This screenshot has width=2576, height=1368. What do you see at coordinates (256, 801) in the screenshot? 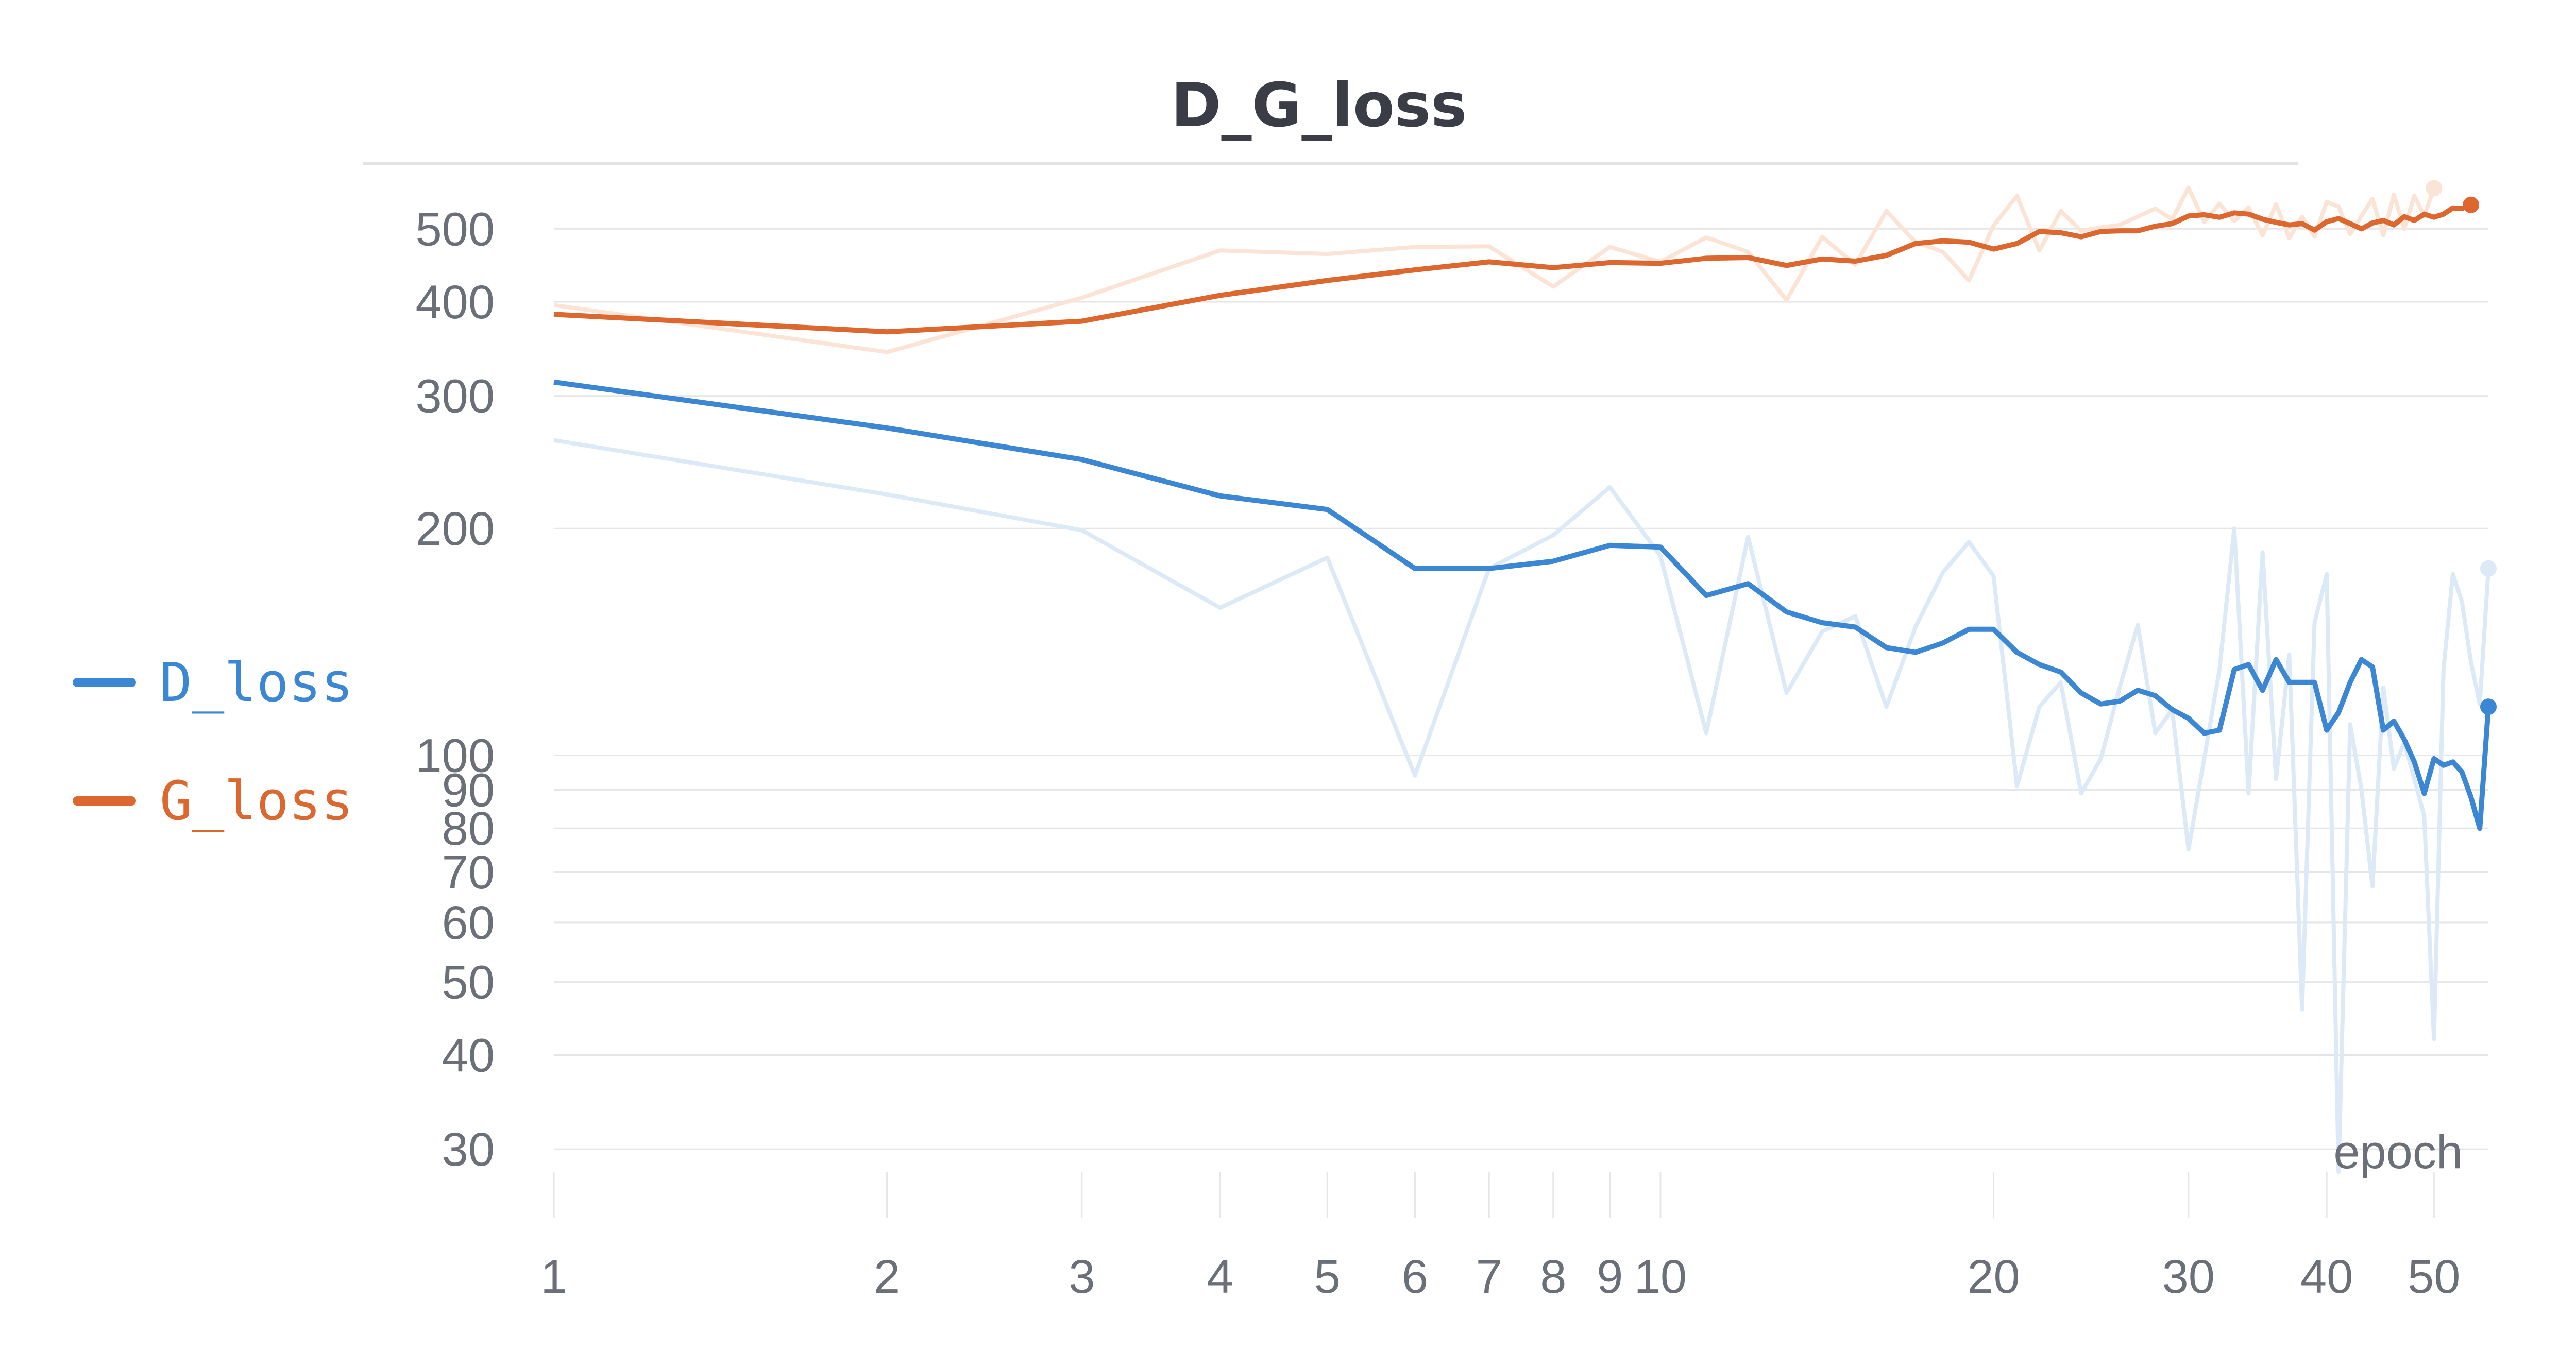
I see `g-loss-legend-label: G_loss` at bounding box center [256, 801].